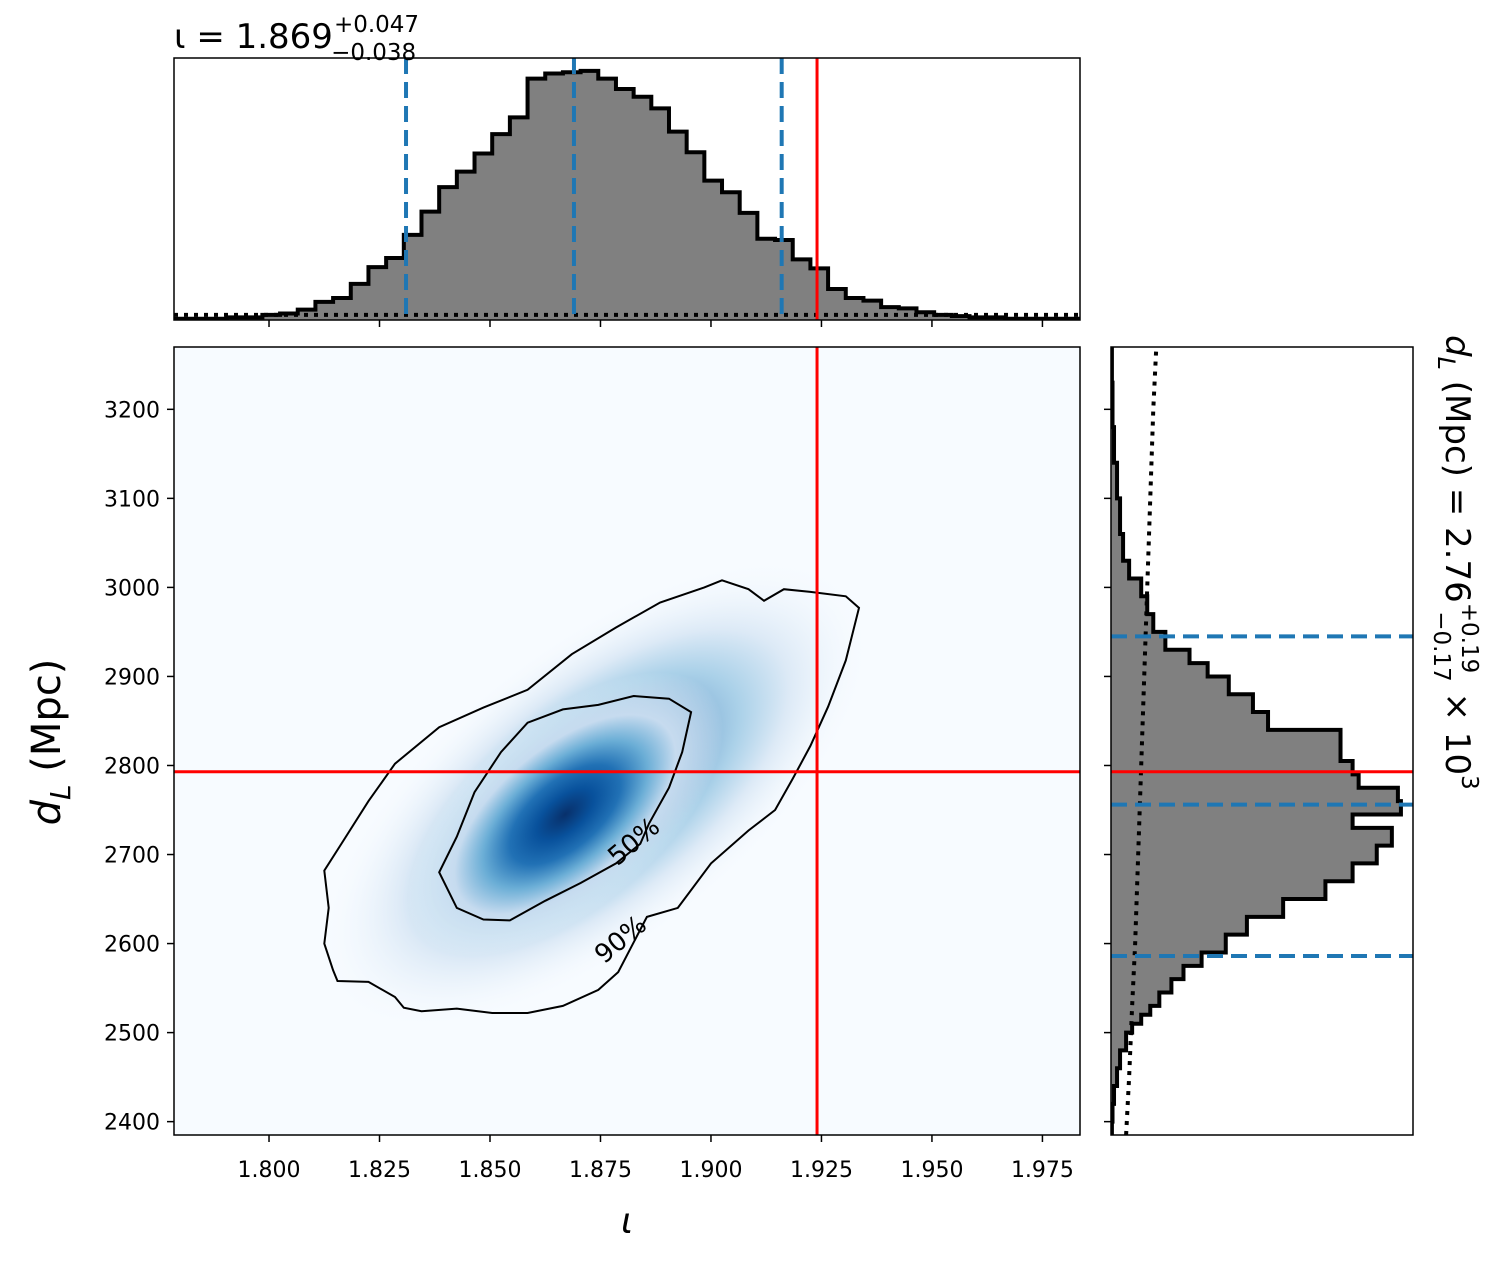 The width and height of the screenshot is (1502, 1263). I want to click on contour-90pct, so click(592, 796).